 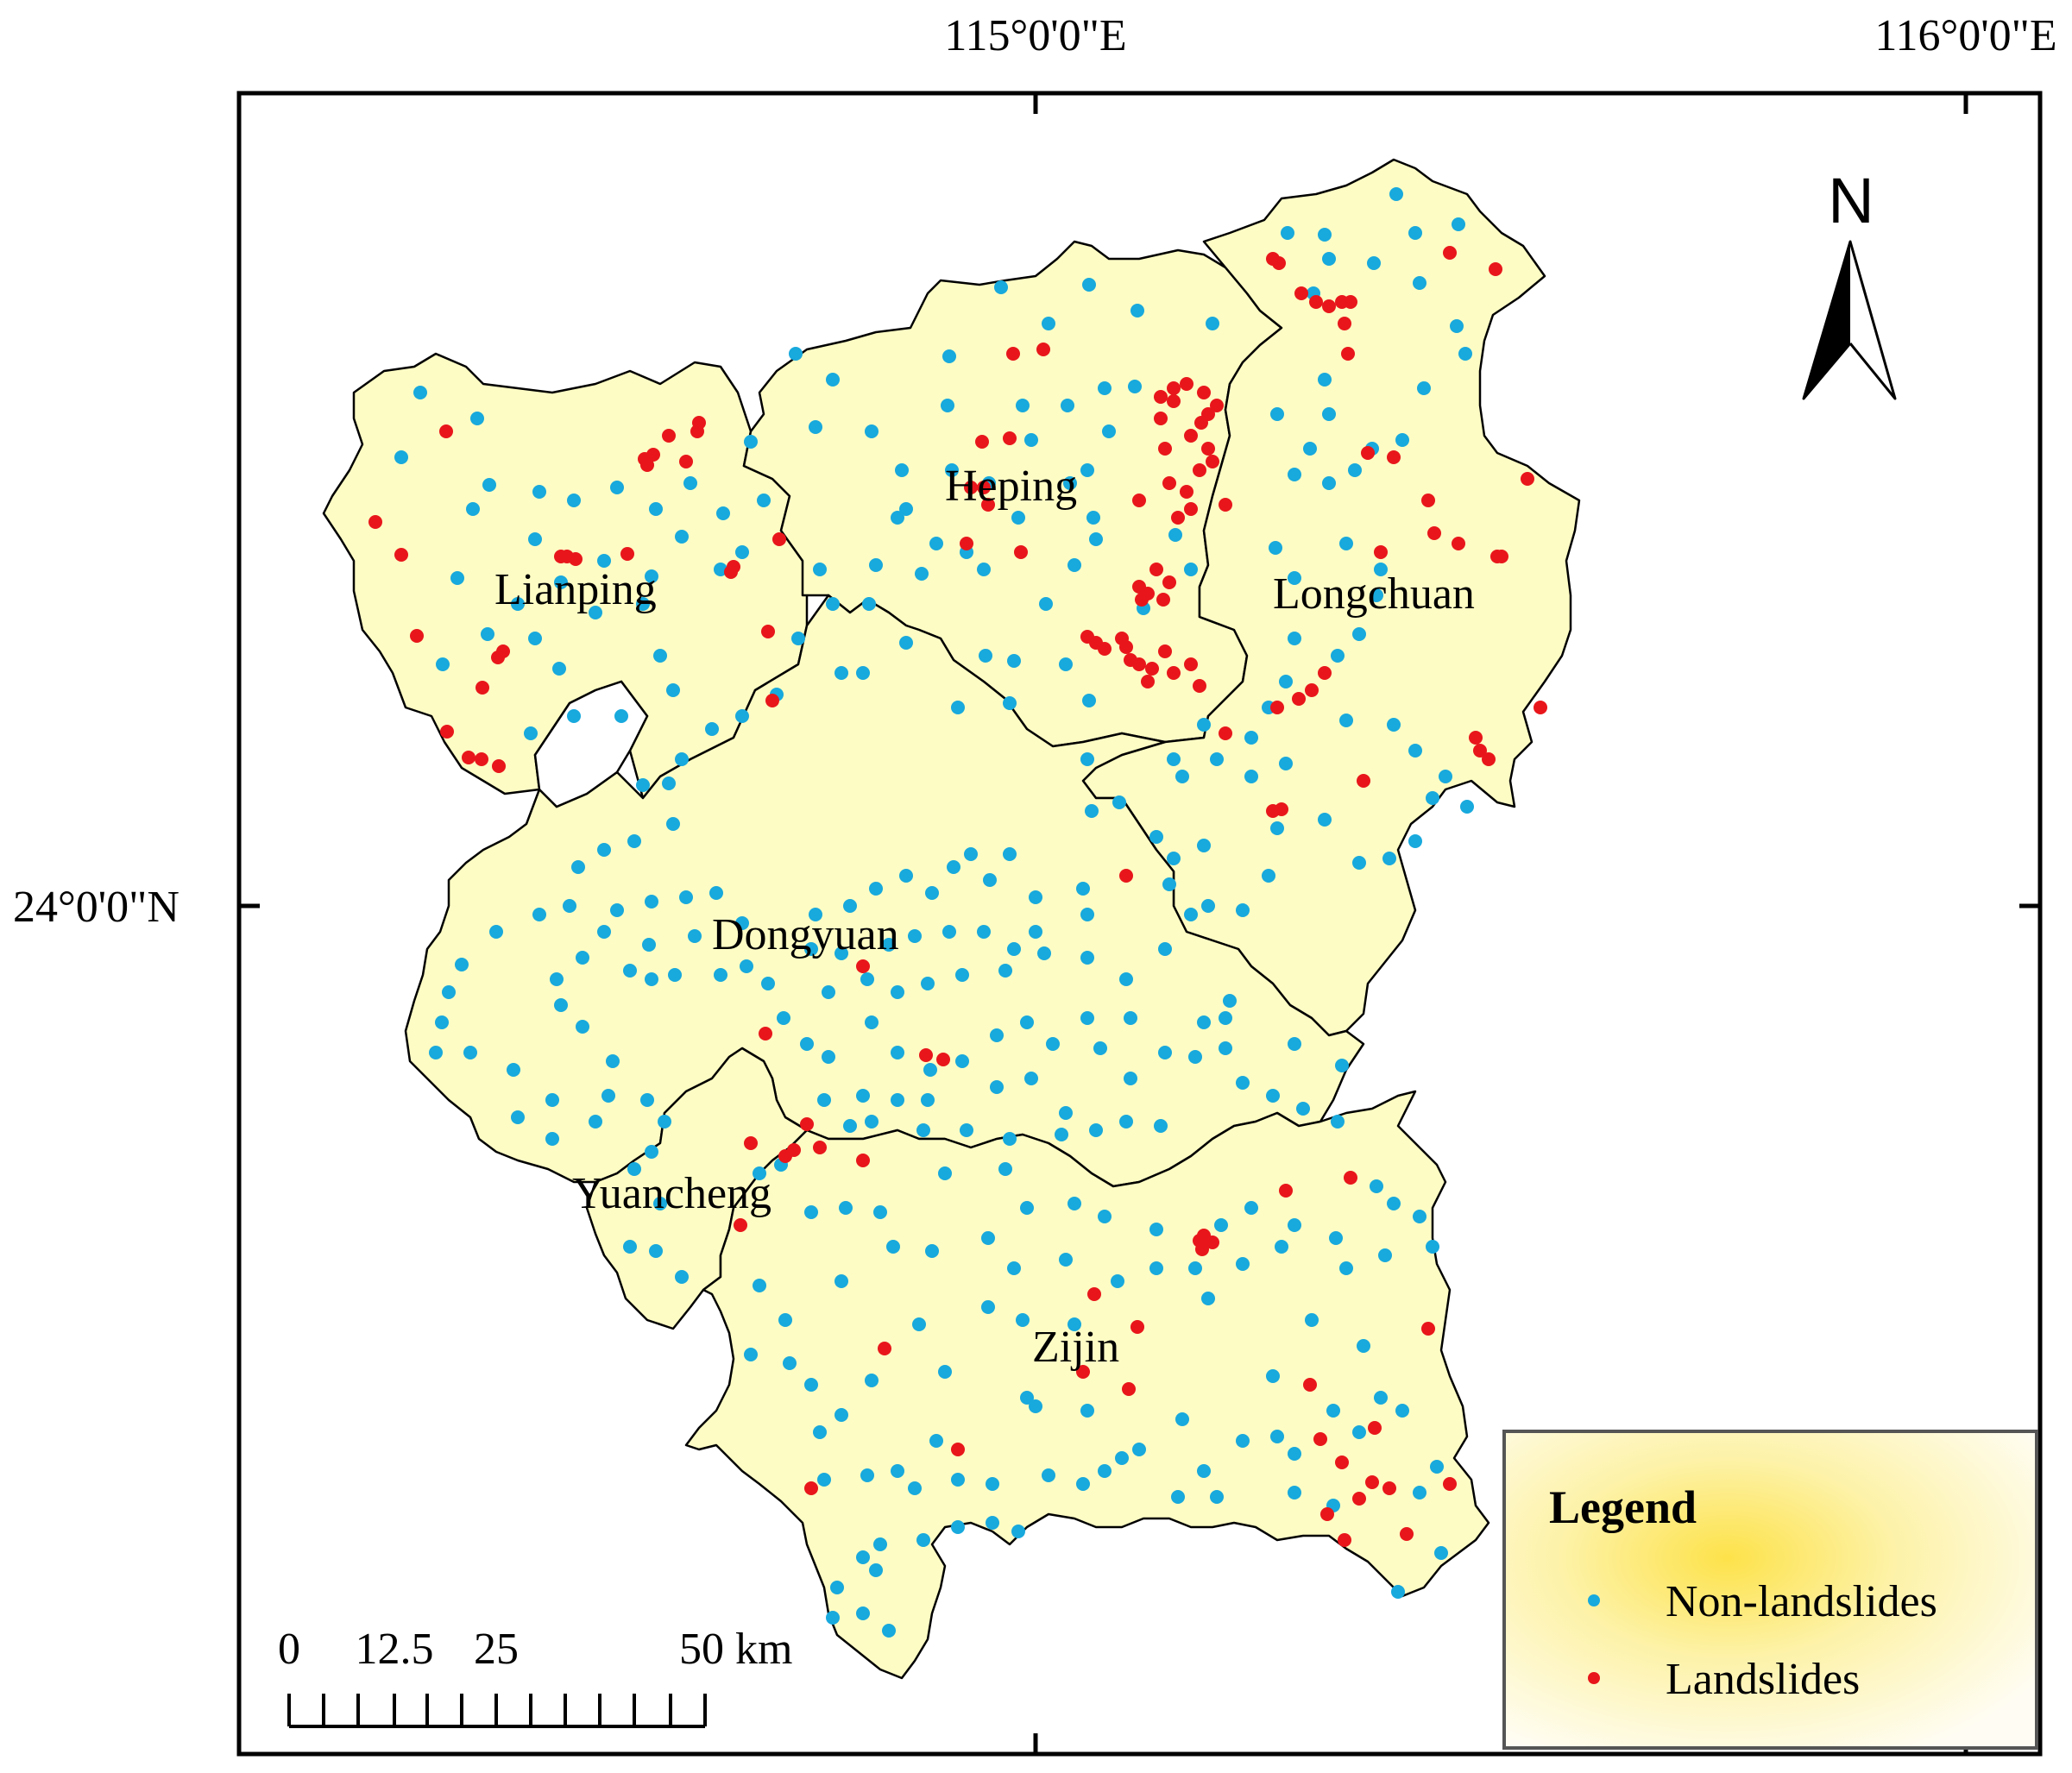 What do you see at coordinates (496, 1650) in the screenshot?
I see `scale-label-25: 25` at bounding box center [496, 1650].